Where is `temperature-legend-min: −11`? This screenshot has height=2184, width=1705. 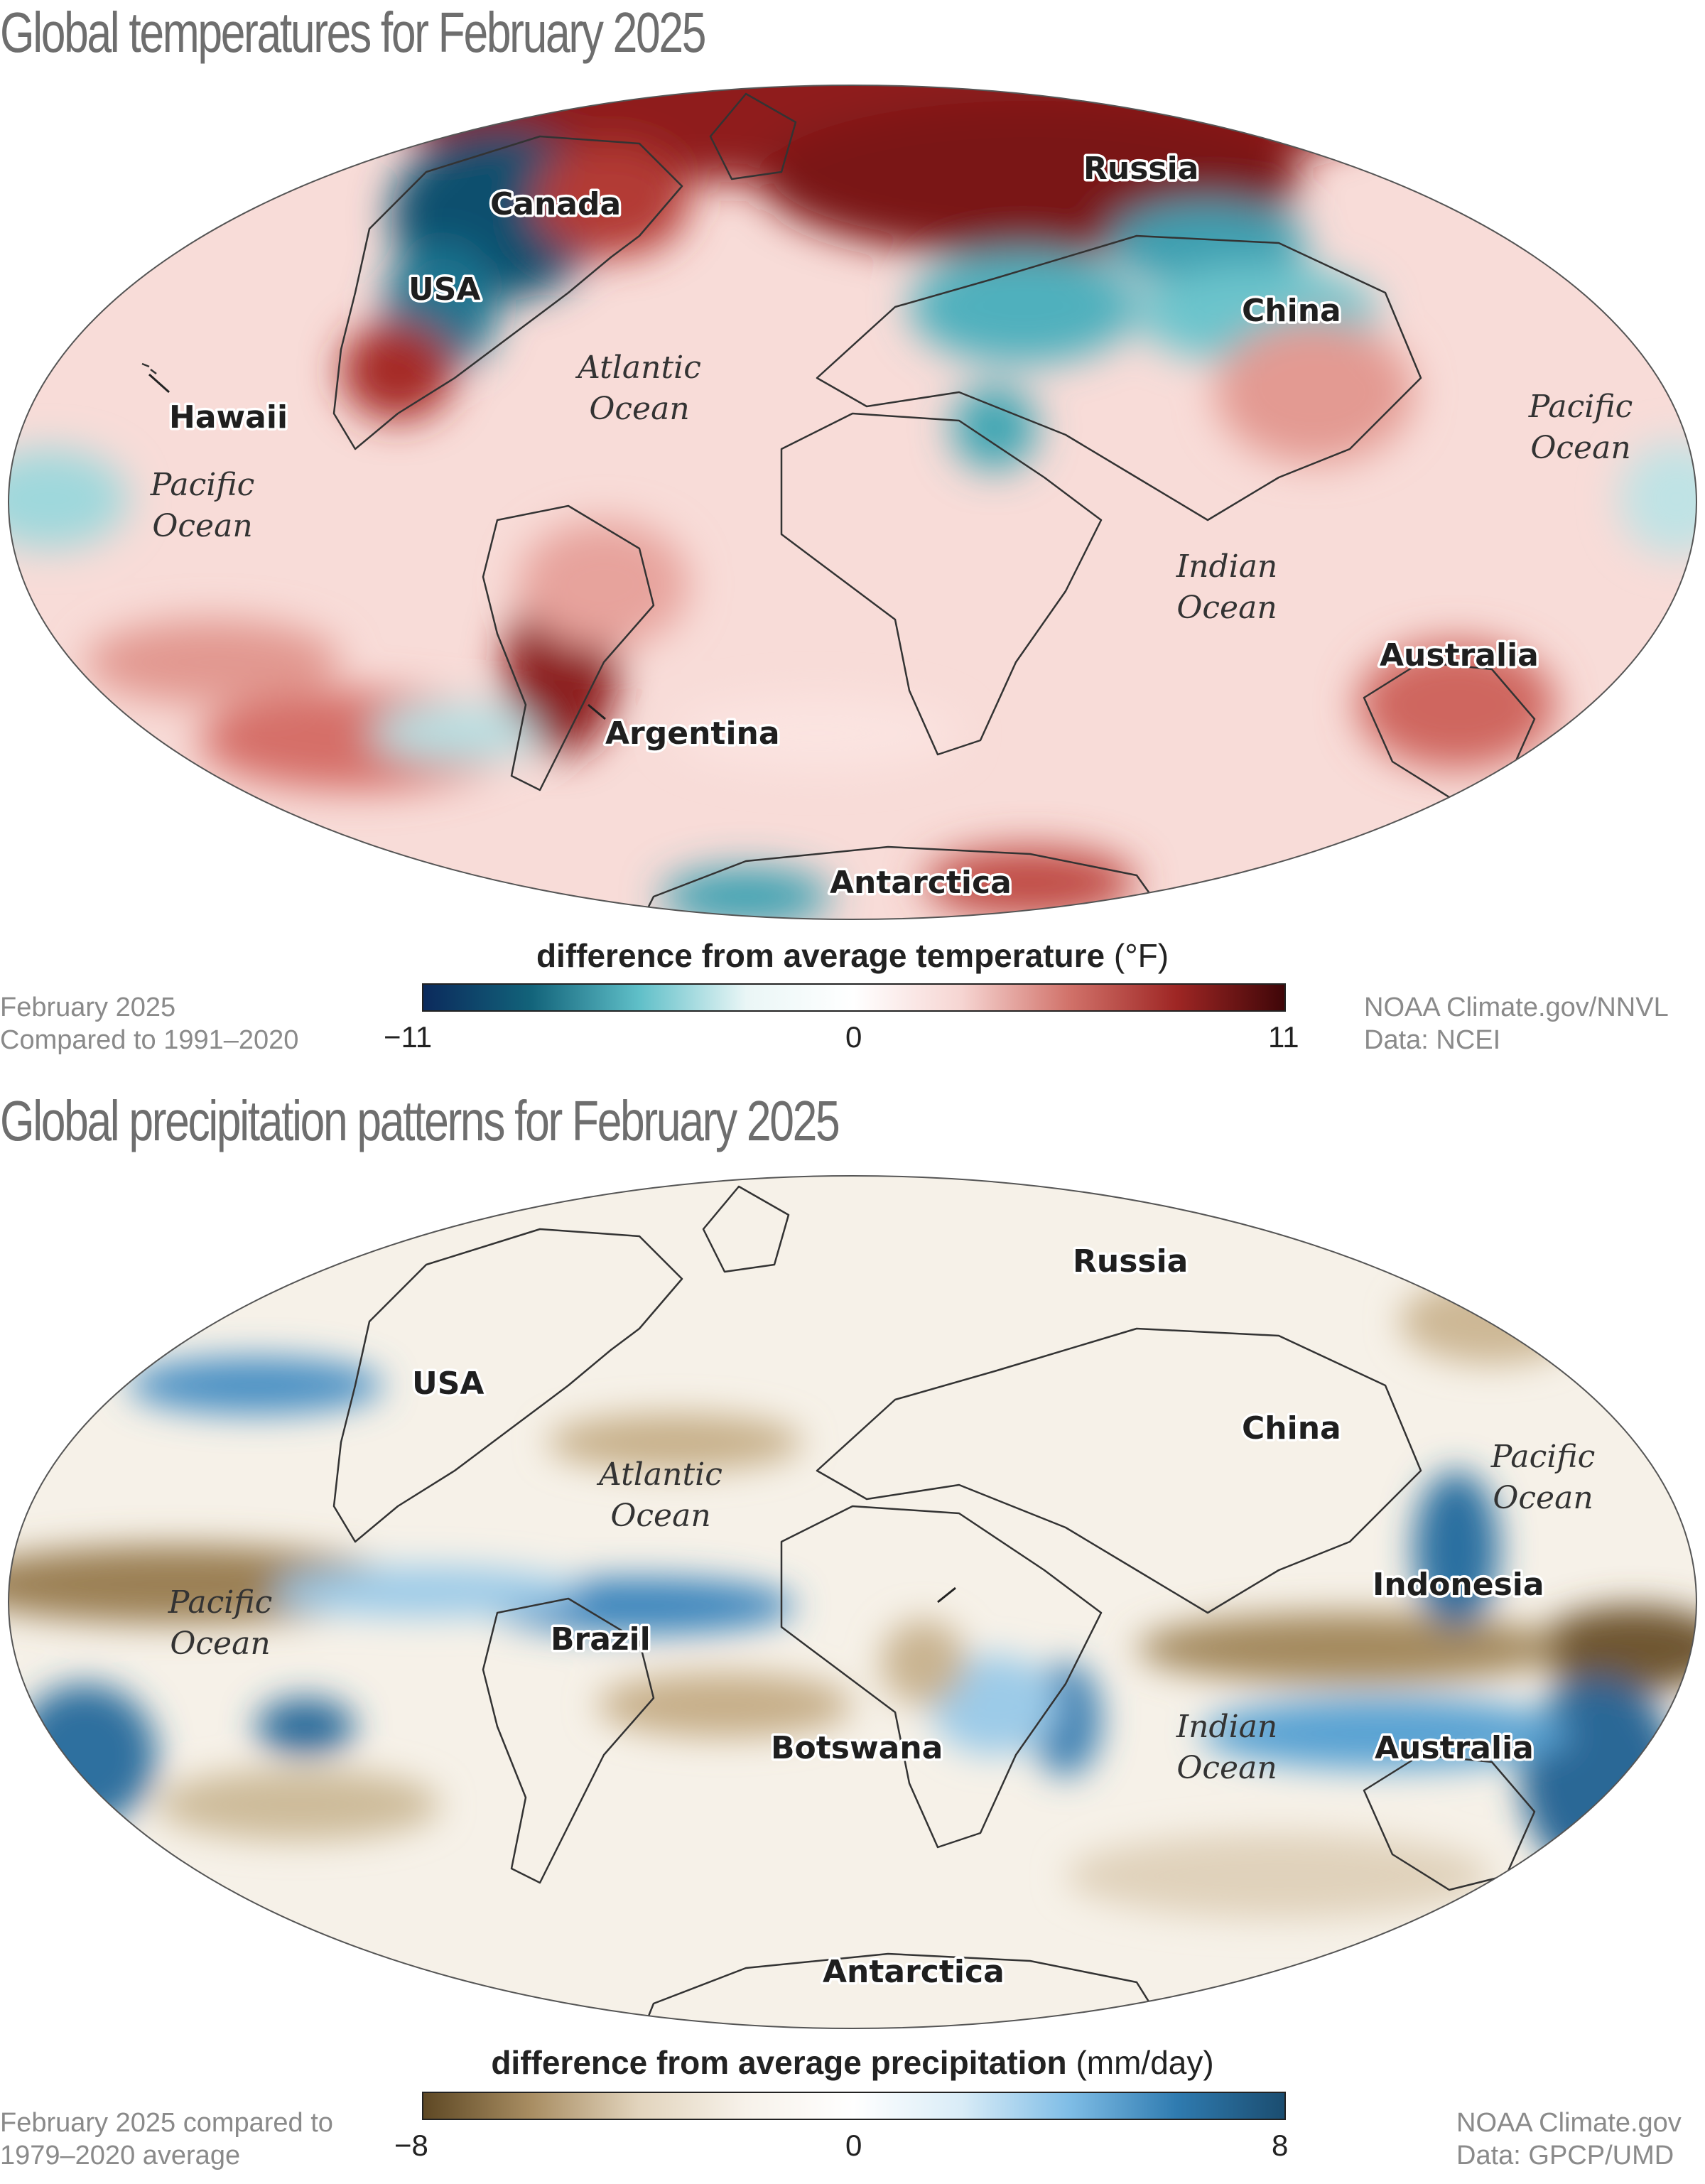
temperature-legend-min: −11 is located at coordinates (408, 1037).